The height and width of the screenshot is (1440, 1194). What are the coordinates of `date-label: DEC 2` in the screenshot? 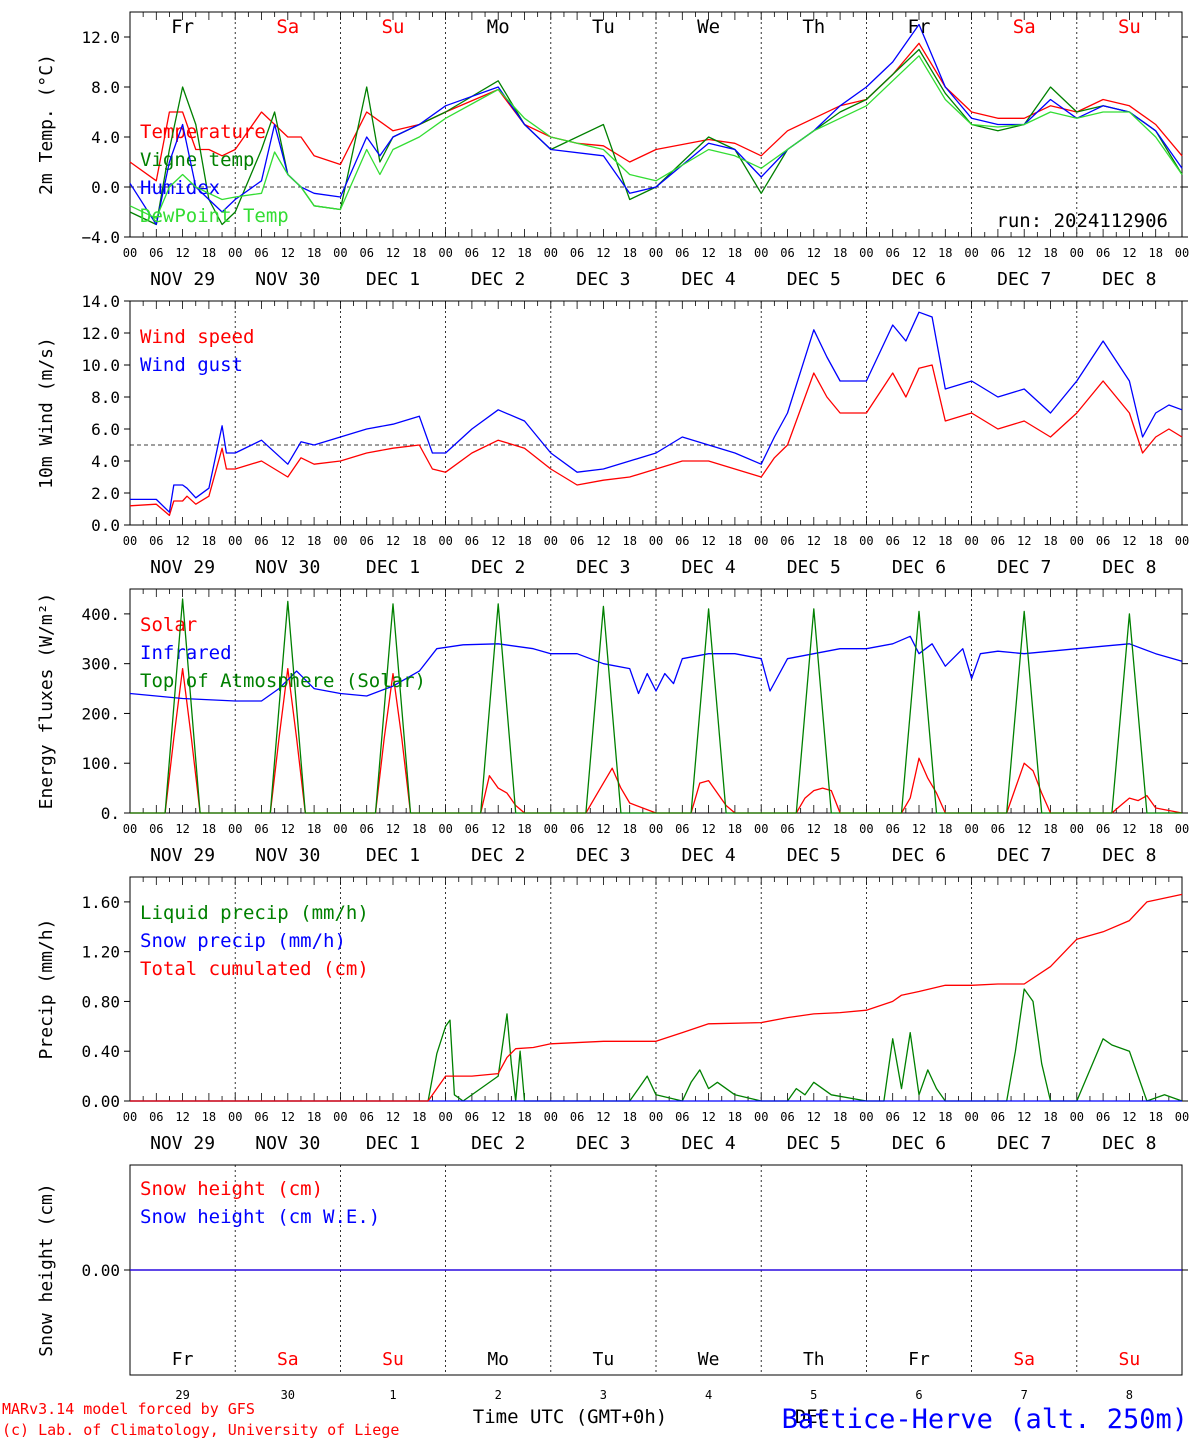 It's located at (498, 1143).